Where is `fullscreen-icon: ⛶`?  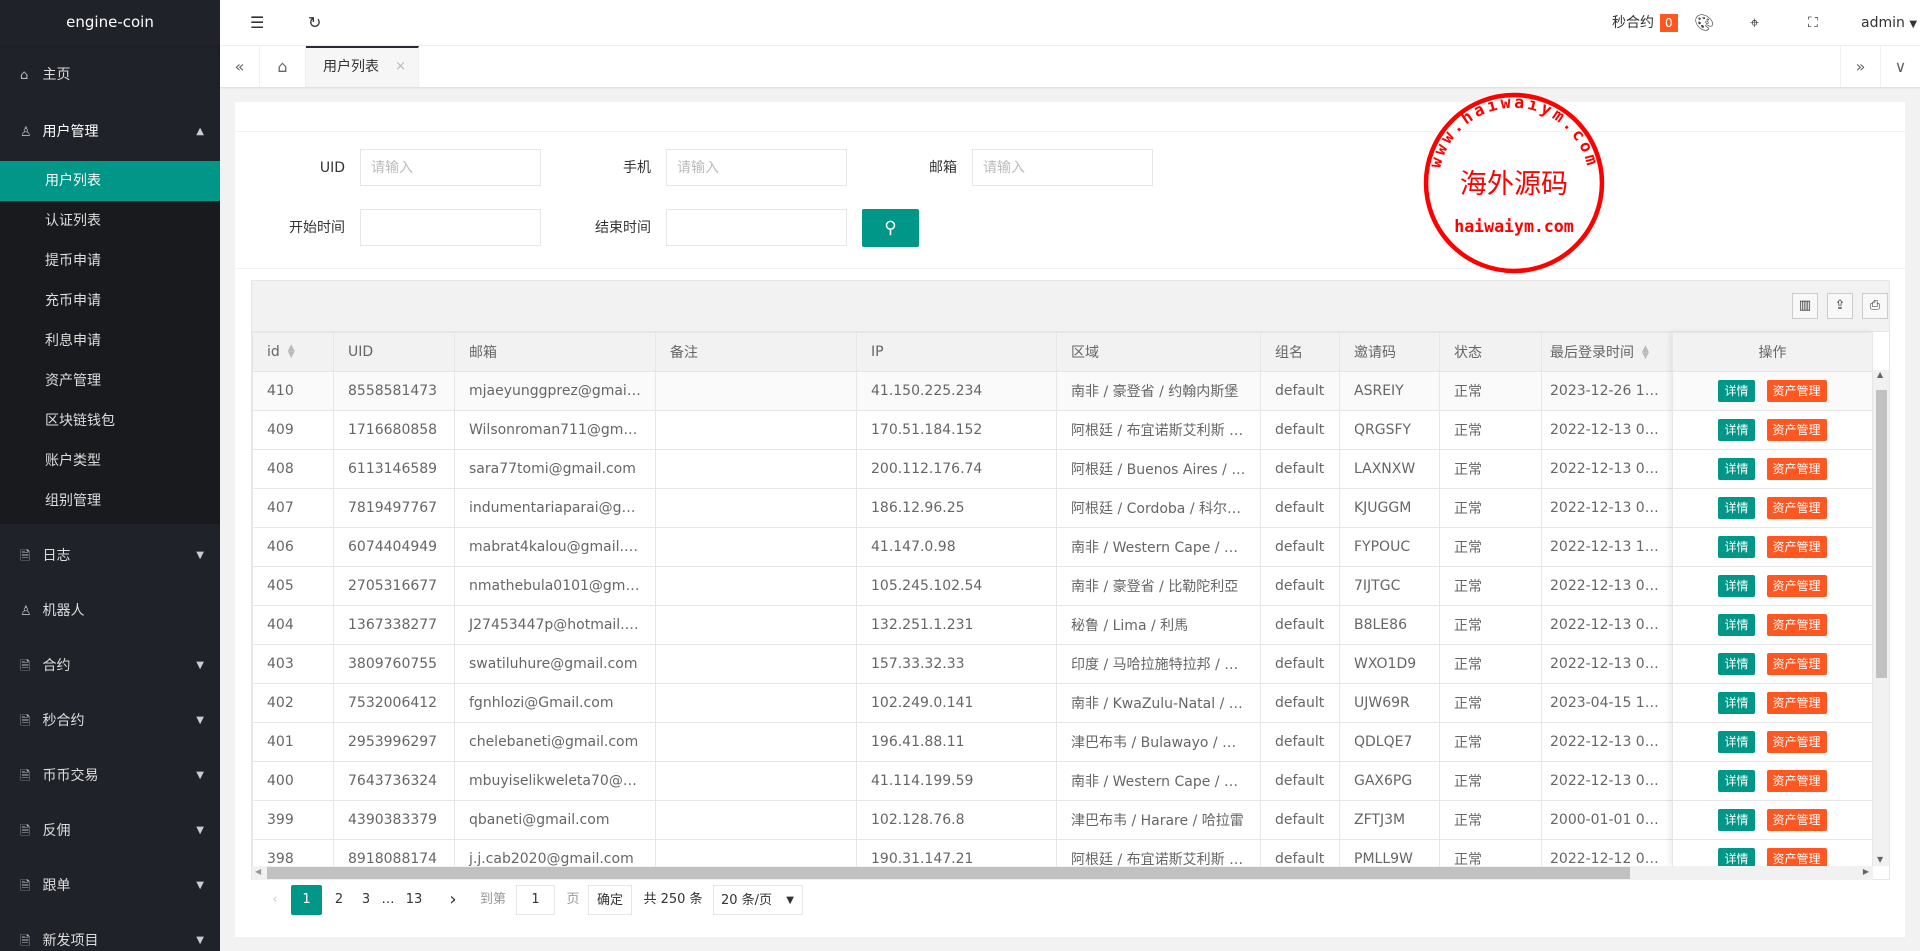 fullscreen-icon: ⛶ is located at coordinates (1813, 23).